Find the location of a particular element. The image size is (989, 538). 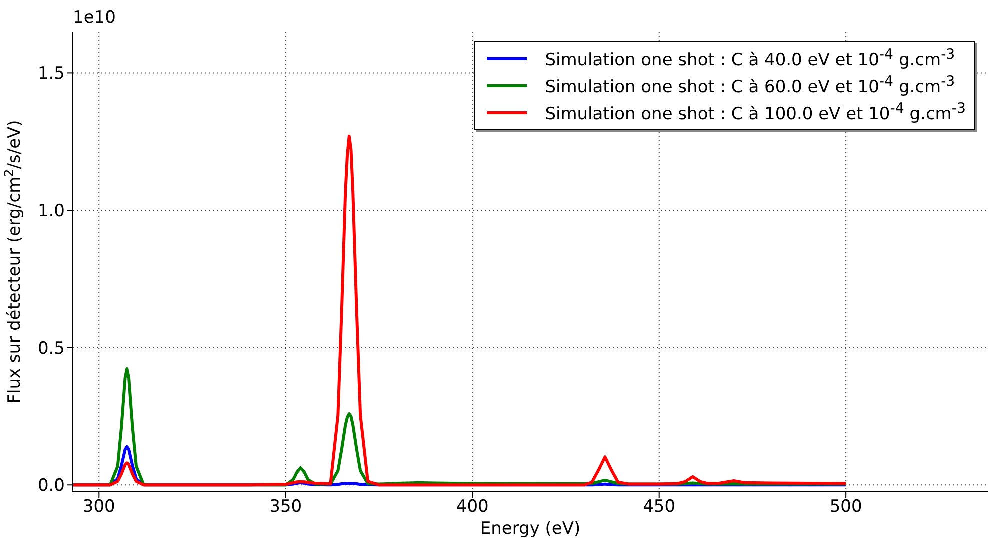

y-tick-label: 1.0 is located at coordinates (51, 212).